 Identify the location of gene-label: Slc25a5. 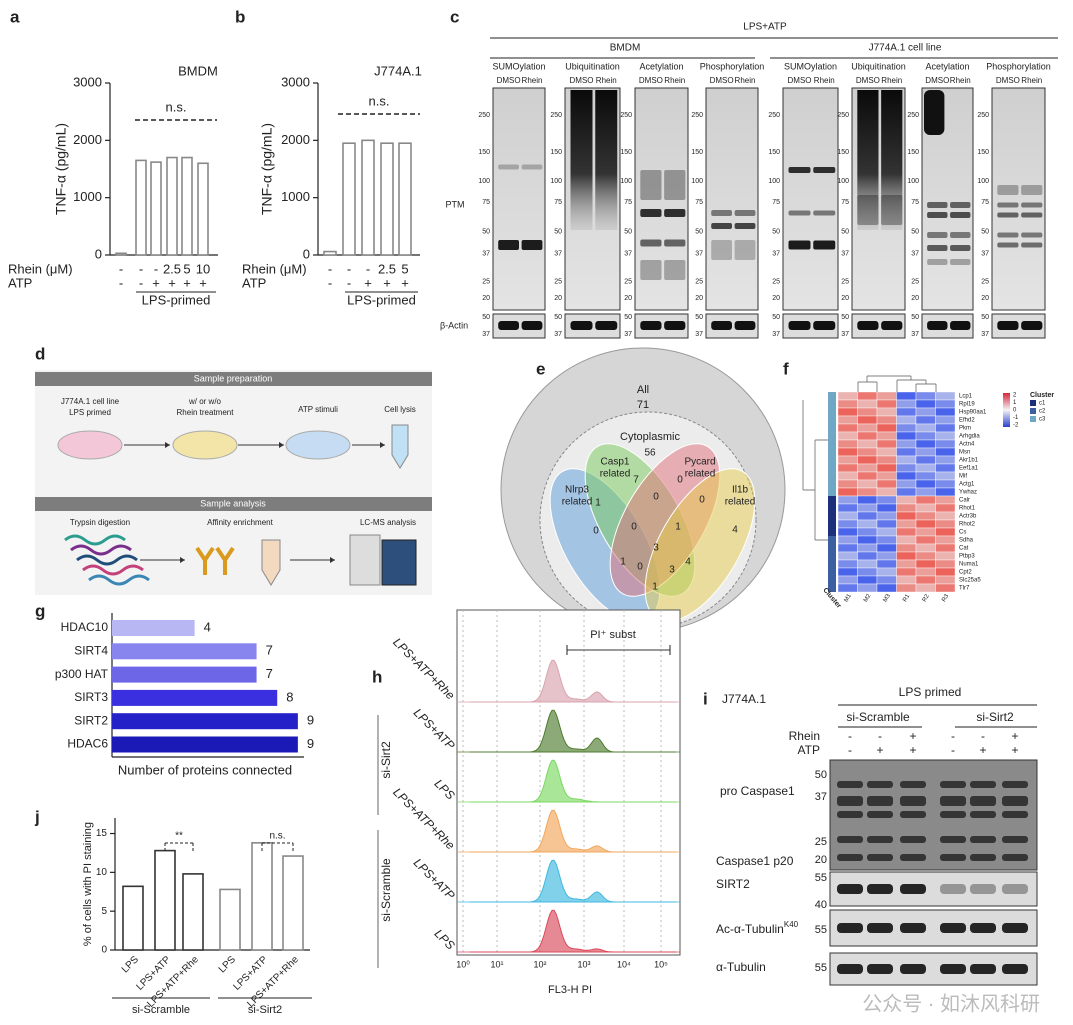
(970, 581).